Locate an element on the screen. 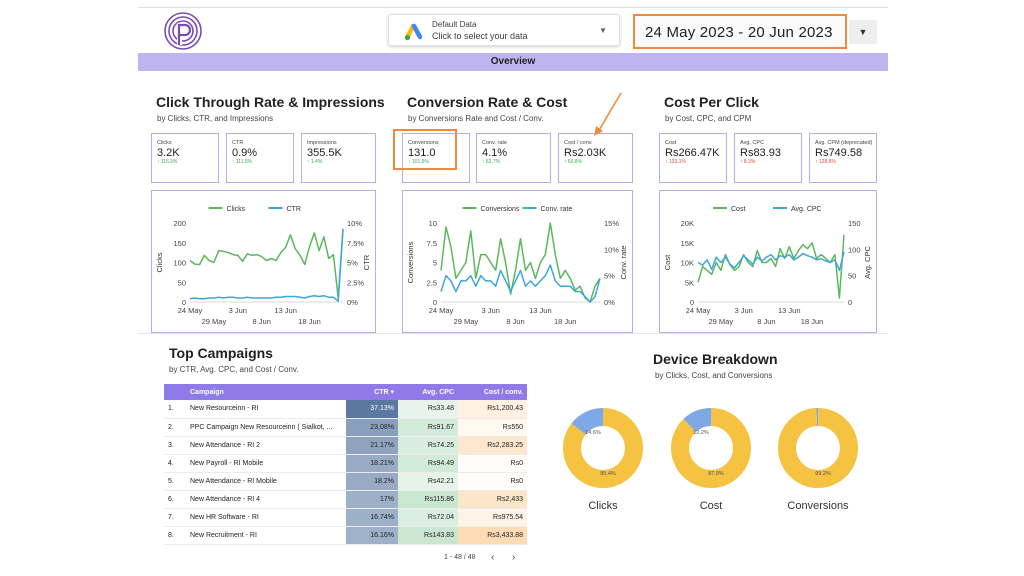 Image resolution: width=1024 pixels, height=576 pixels. y2-tick-label: 10% is located at coordinates (611, 249).